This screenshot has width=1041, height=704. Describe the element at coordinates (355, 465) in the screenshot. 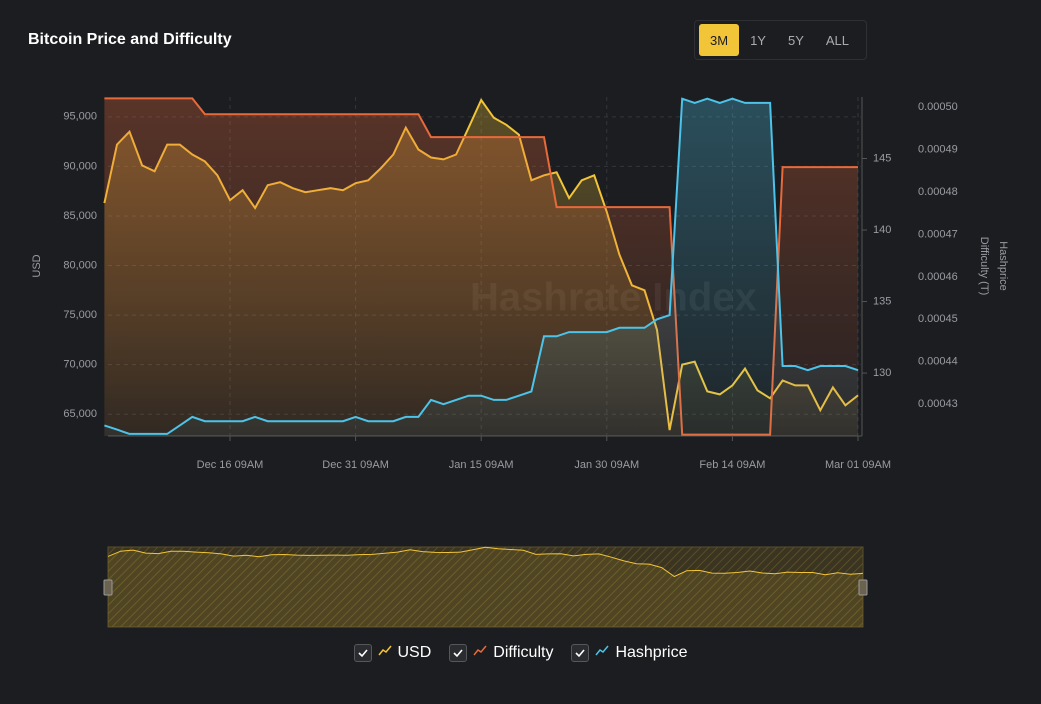

I see `x-tick-label: Dec 31 09AM` at that location.